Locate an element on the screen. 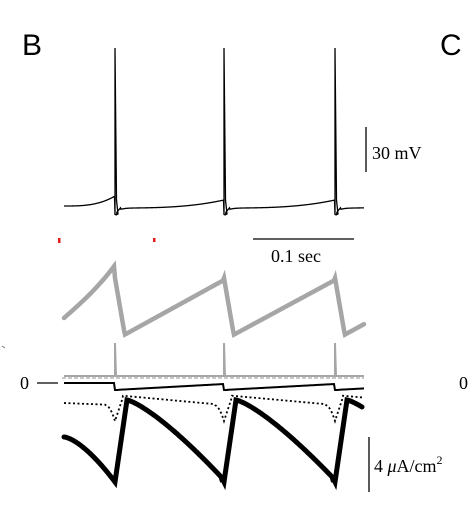  thick-black-current is located at coordinates (213, 444).